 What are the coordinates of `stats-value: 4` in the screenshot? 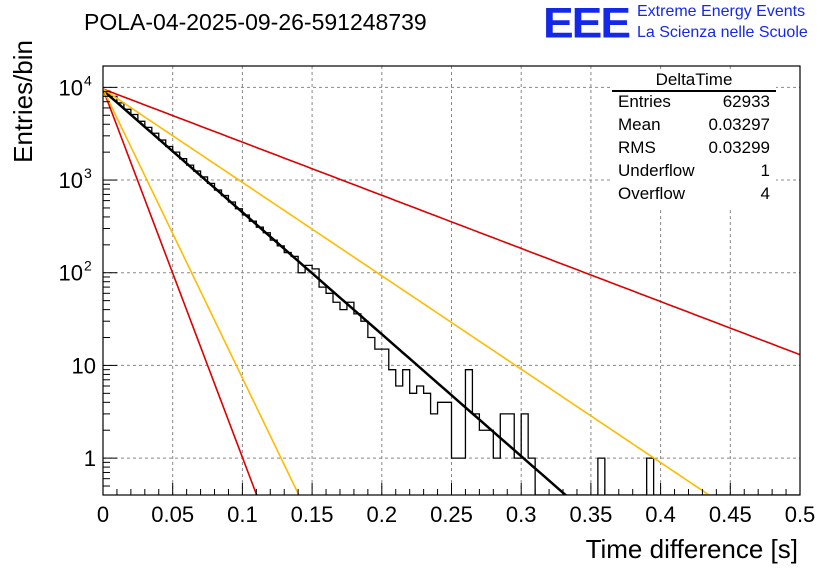 It's located at (765, 193).